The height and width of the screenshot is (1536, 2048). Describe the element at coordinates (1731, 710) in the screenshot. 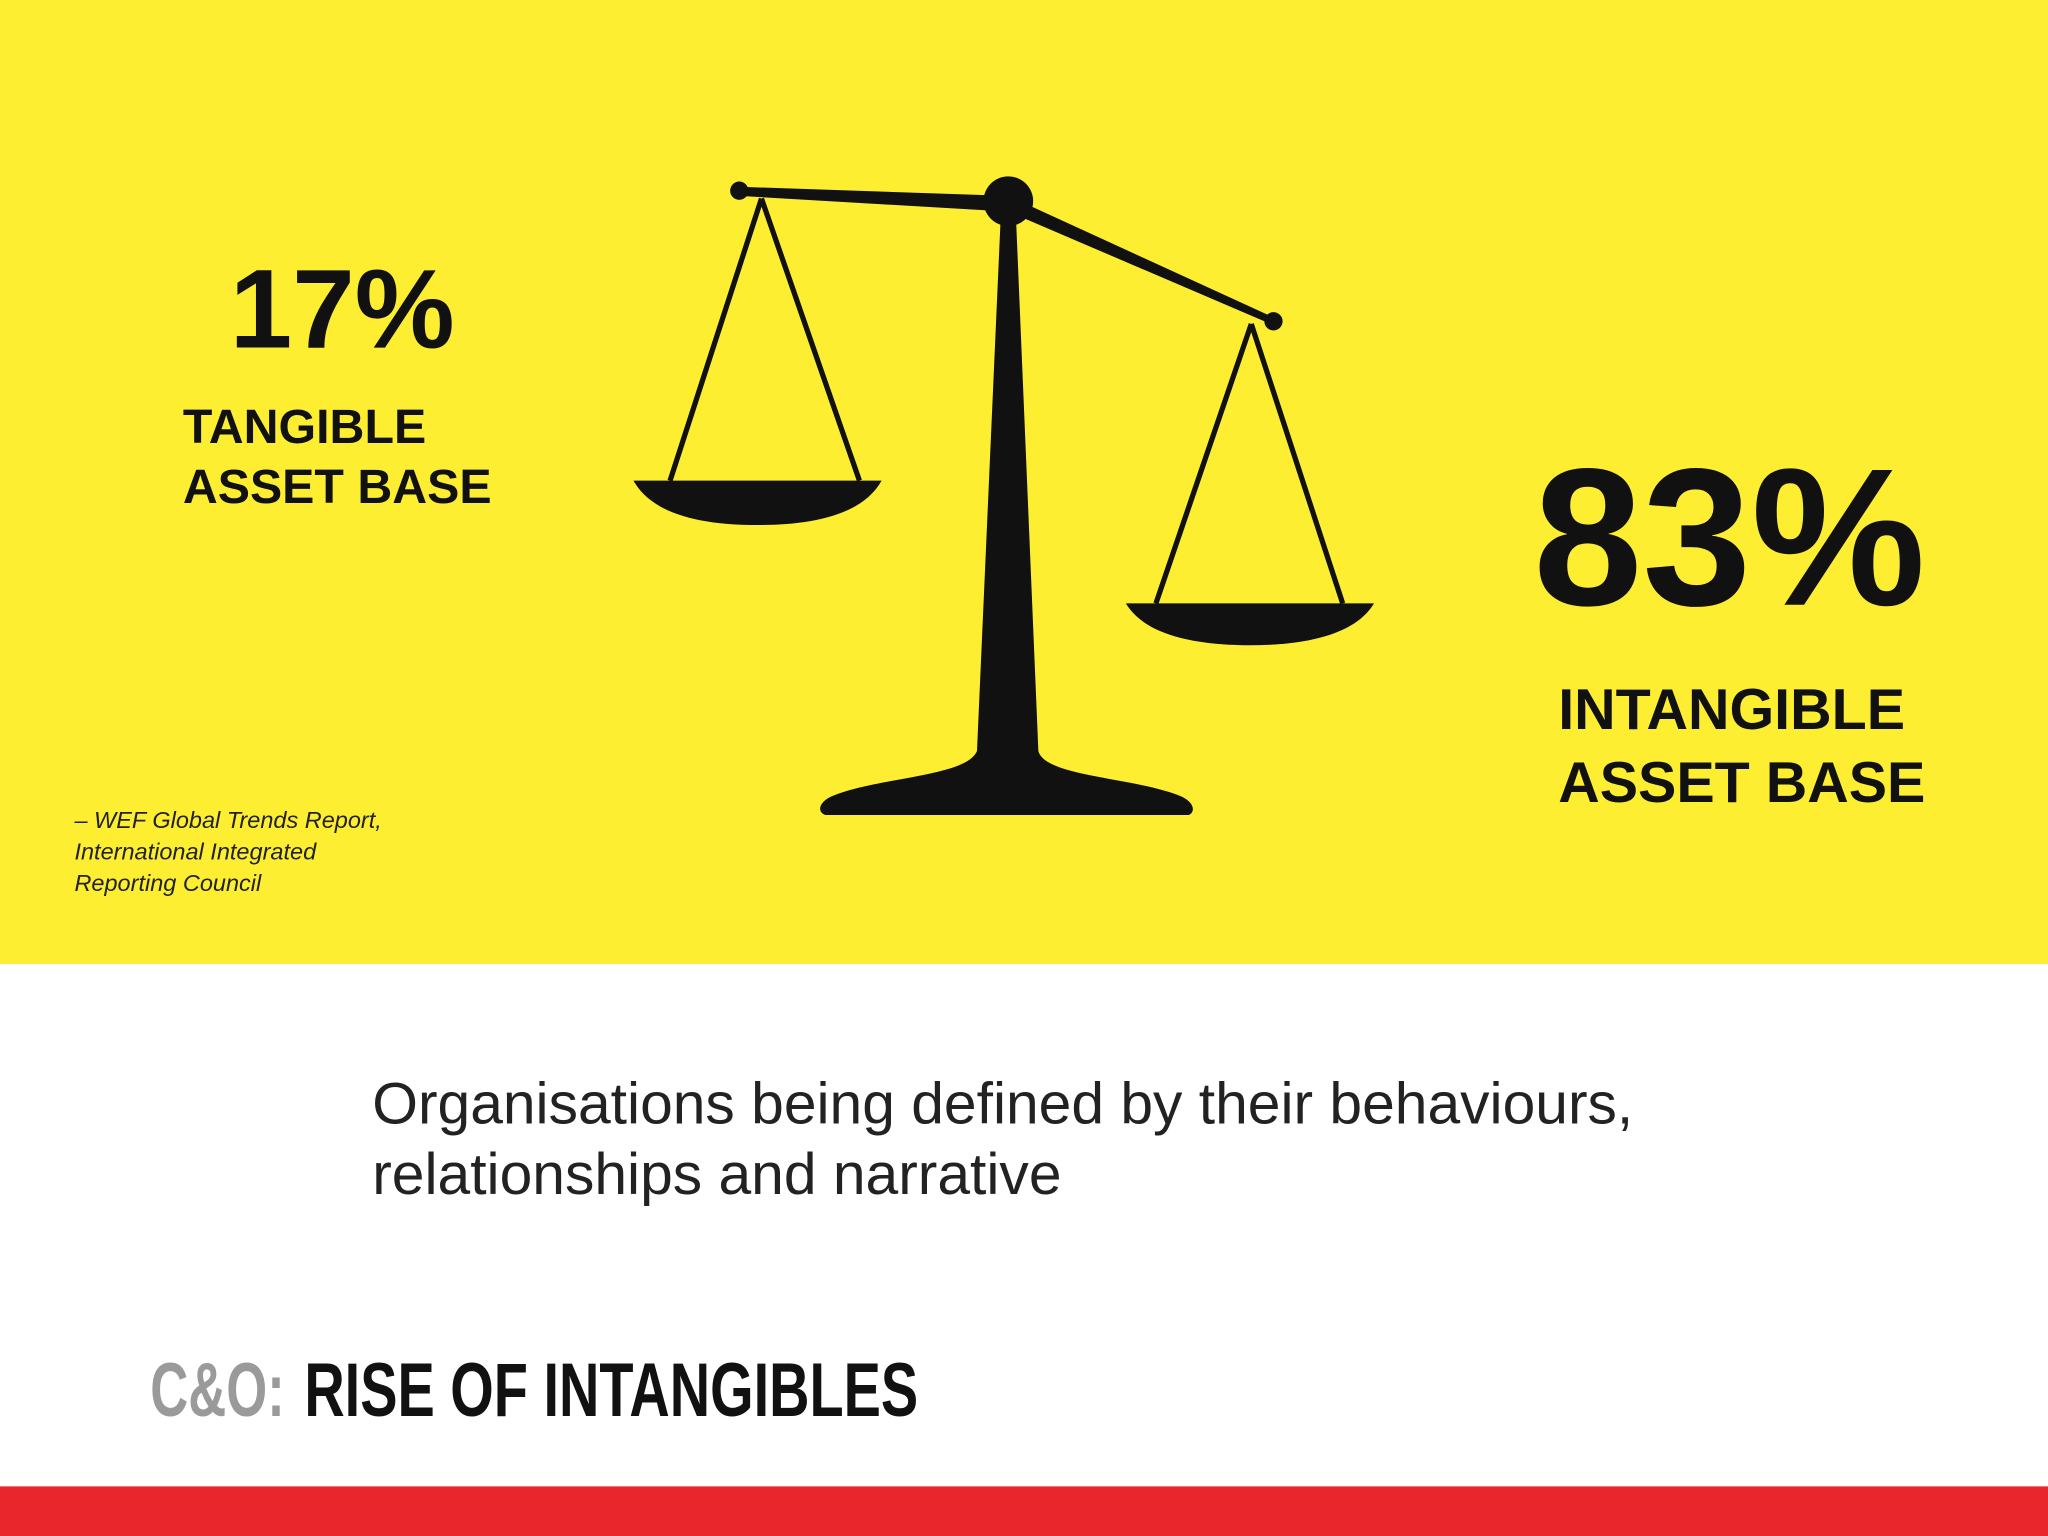

I see `stat-label: INTANGIBLE` at that location.